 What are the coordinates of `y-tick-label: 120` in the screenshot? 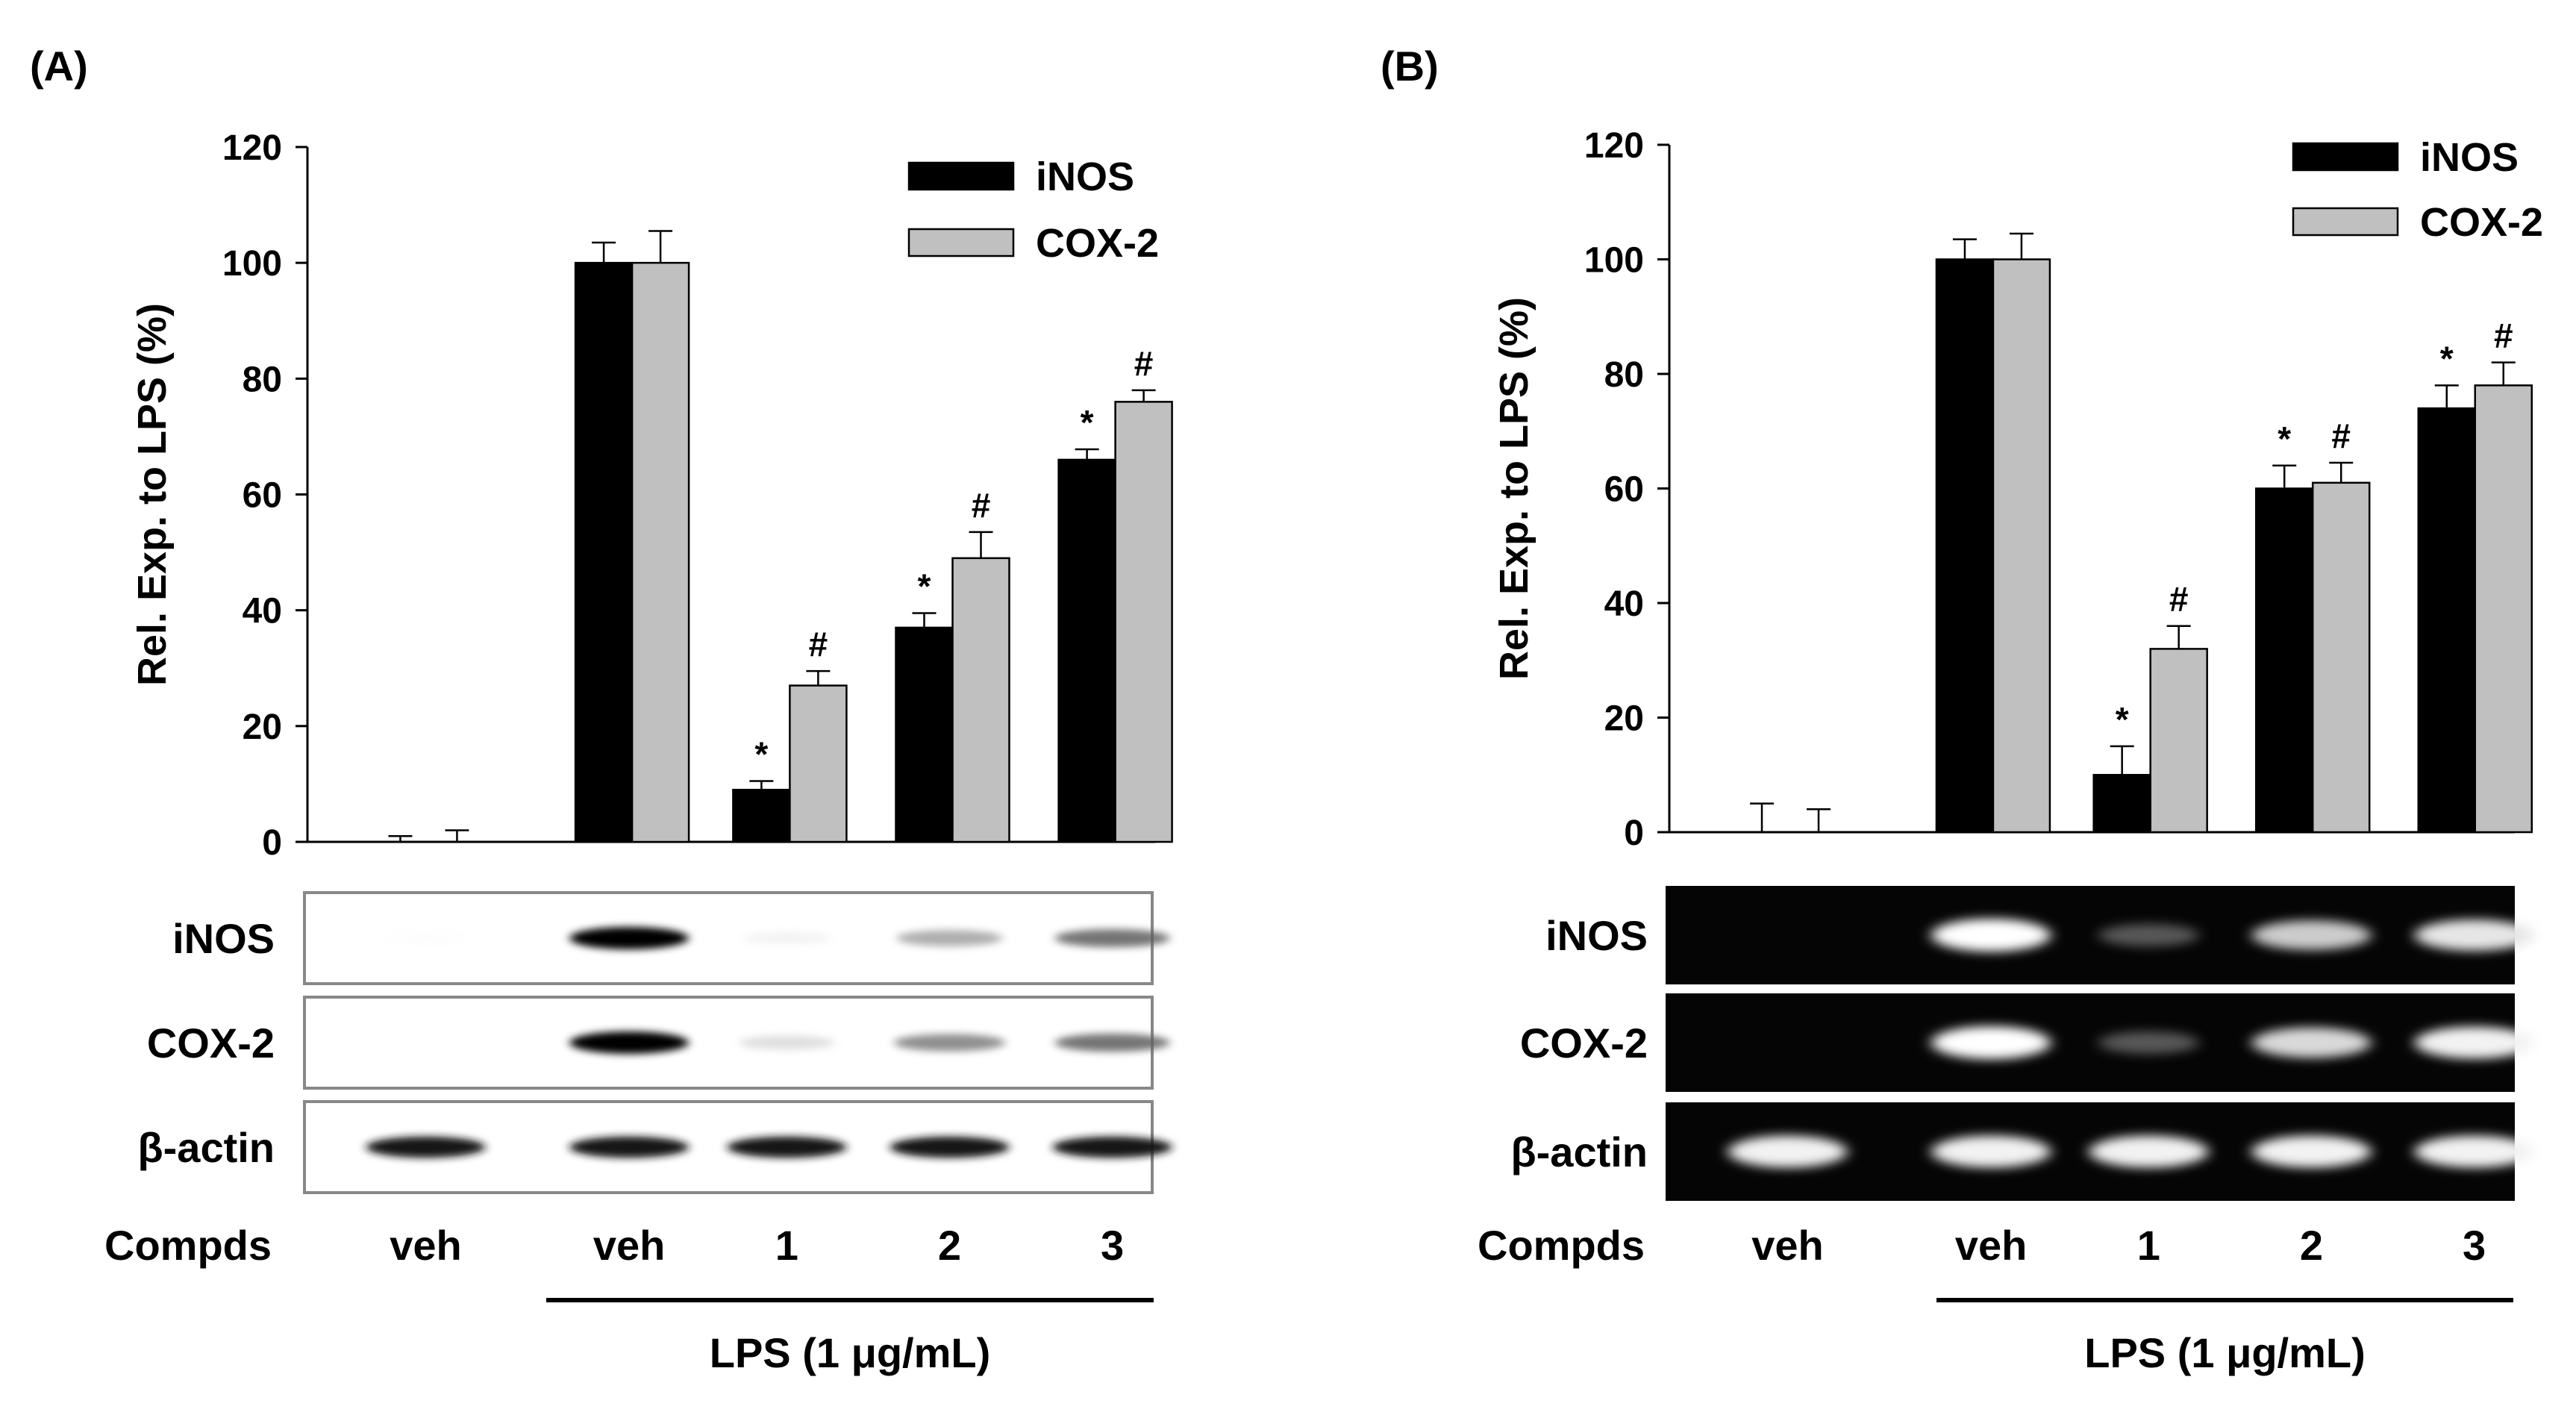 It's located at (1614, 146).